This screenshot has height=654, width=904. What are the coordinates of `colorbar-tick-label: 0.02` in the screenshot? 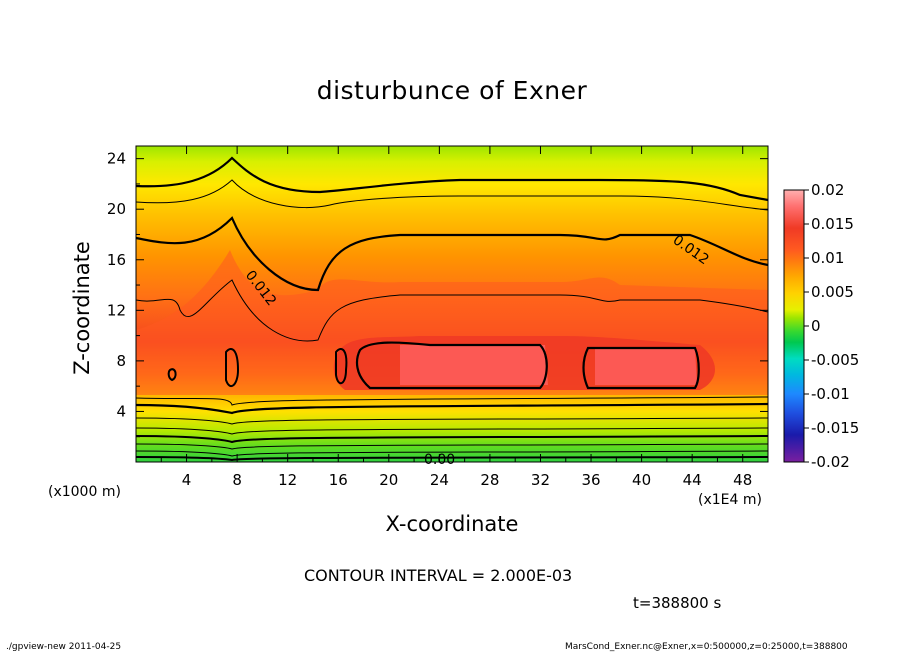 It's located at (827, 190).